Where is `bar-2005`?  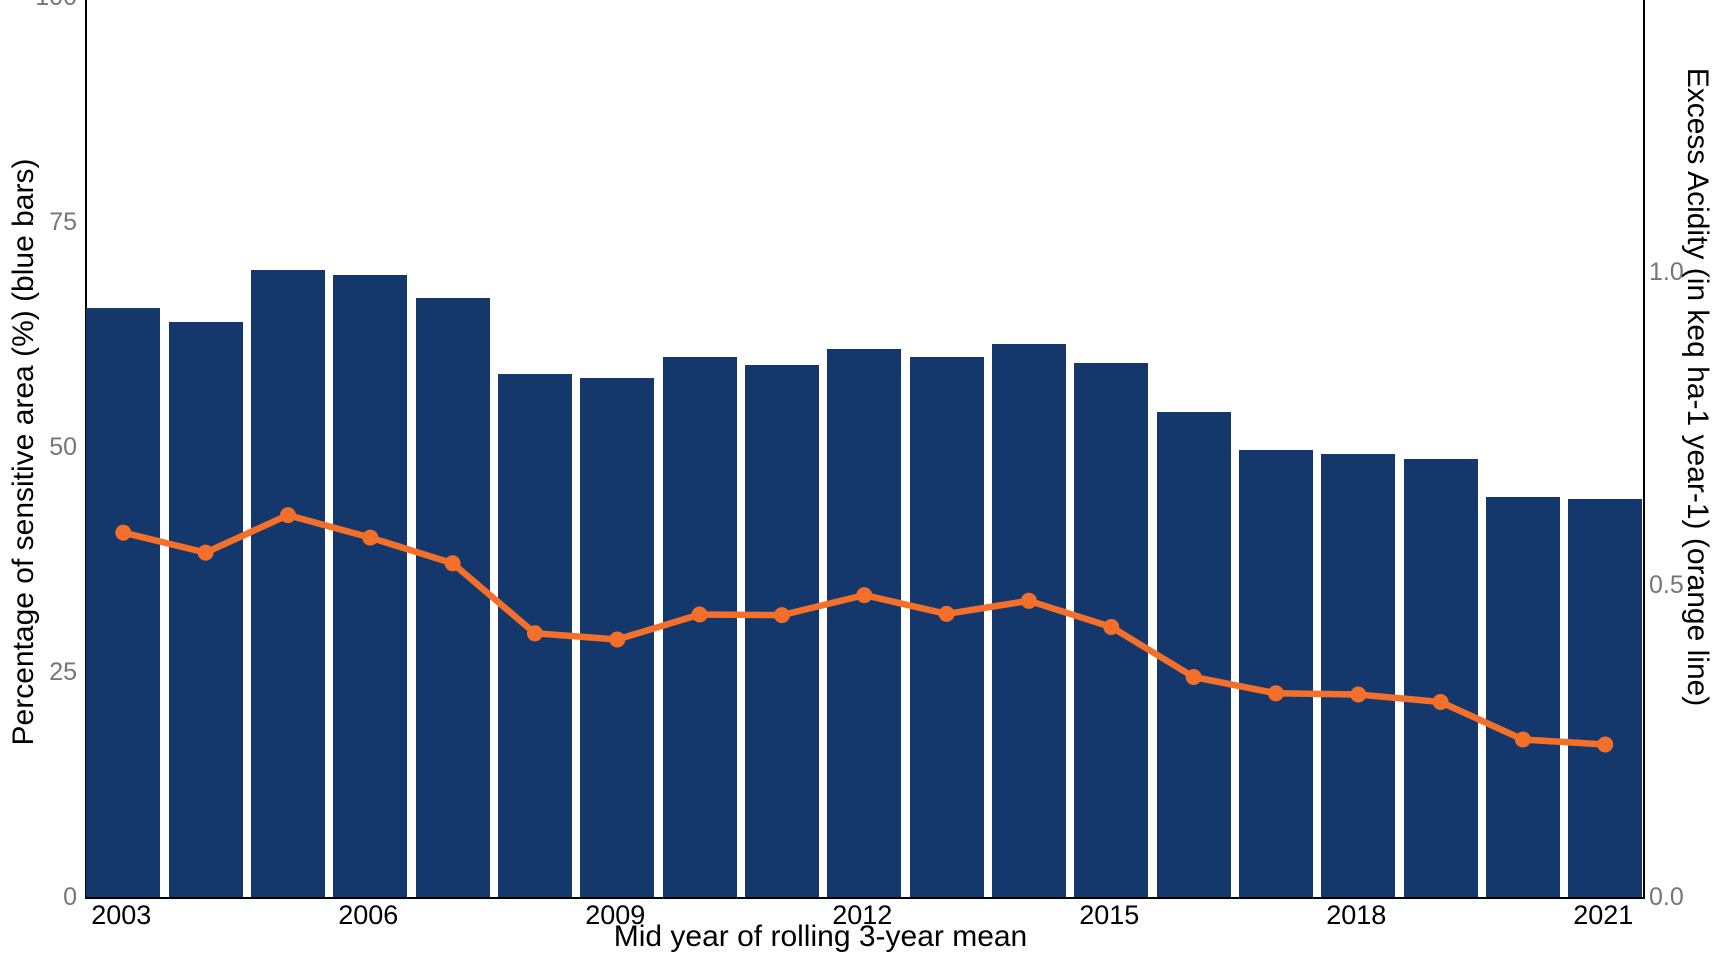
bar-2005 is located at coordinates (287, 583).